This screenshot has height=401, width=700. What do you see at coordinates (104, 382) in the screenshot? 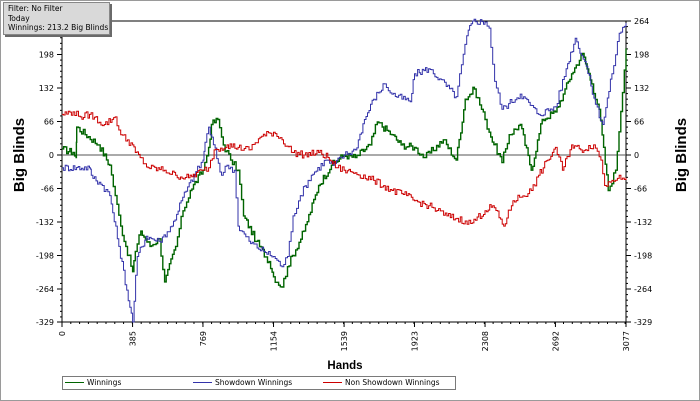
I see `legend-label-winnings: Winnings` at bounding box center [104, 382].